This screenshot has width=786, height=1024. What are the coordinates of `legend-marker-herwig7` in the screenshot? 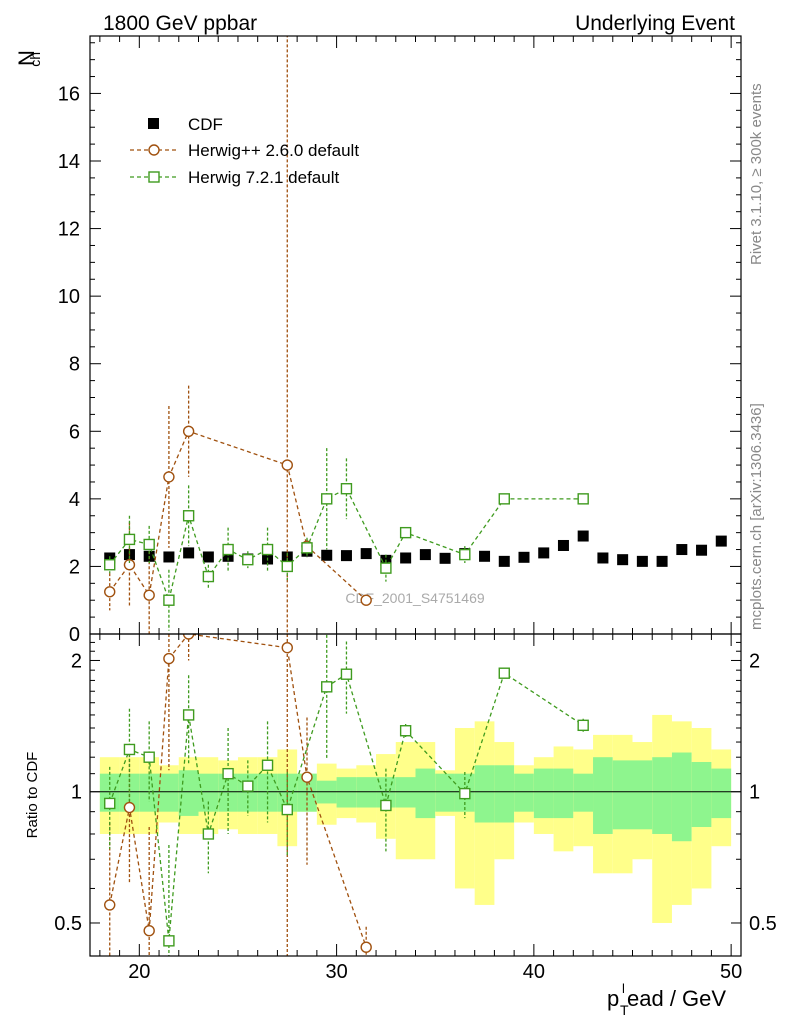 It's located at (154, 177).